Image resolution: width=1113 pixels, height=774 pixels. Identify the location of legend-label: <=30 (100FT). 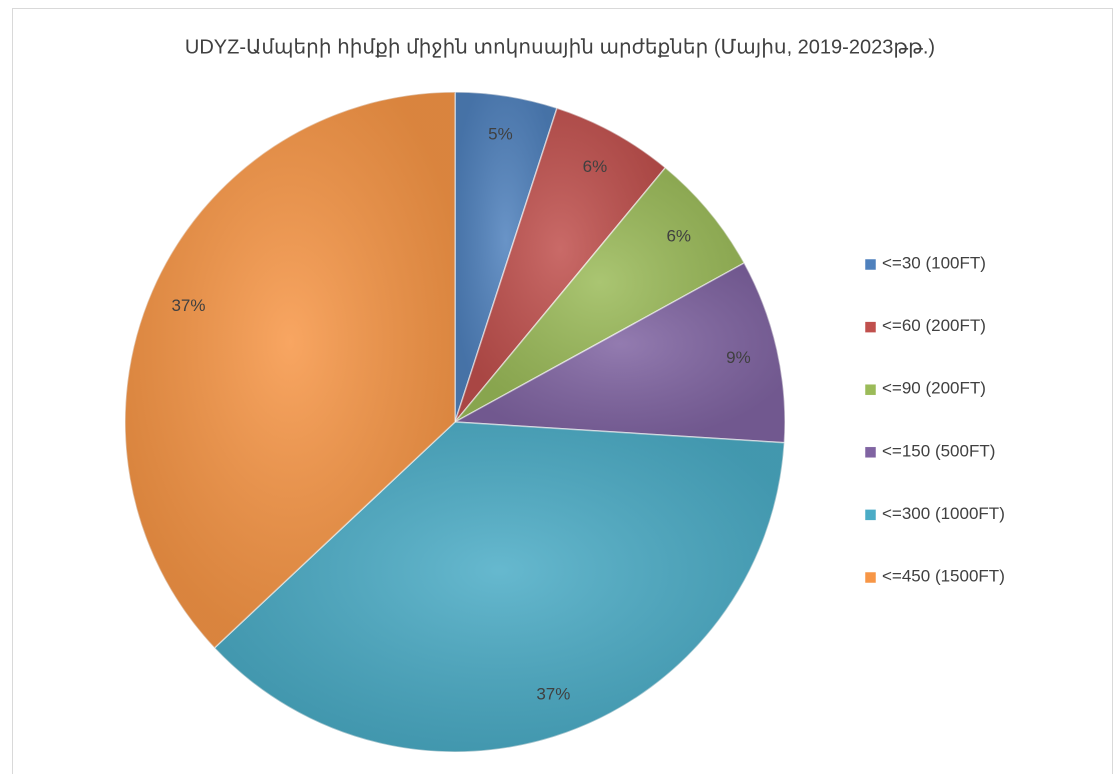
(934, 262).